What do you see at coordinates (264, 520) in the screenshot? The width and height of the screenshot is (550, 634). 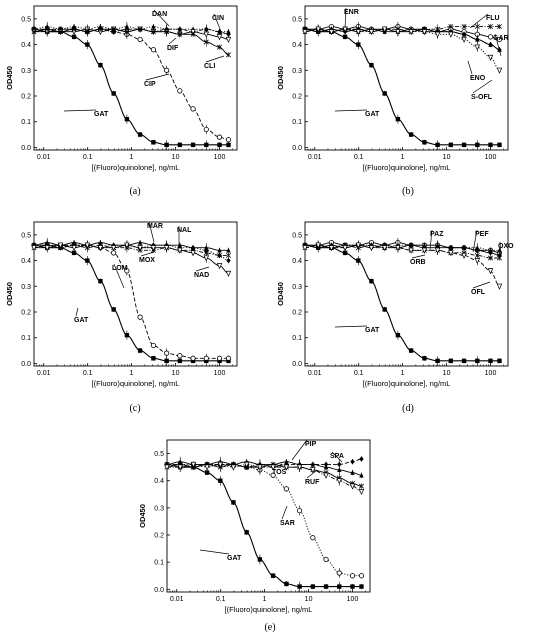 I see `series-line-sar` at bounding box center [264, 520].